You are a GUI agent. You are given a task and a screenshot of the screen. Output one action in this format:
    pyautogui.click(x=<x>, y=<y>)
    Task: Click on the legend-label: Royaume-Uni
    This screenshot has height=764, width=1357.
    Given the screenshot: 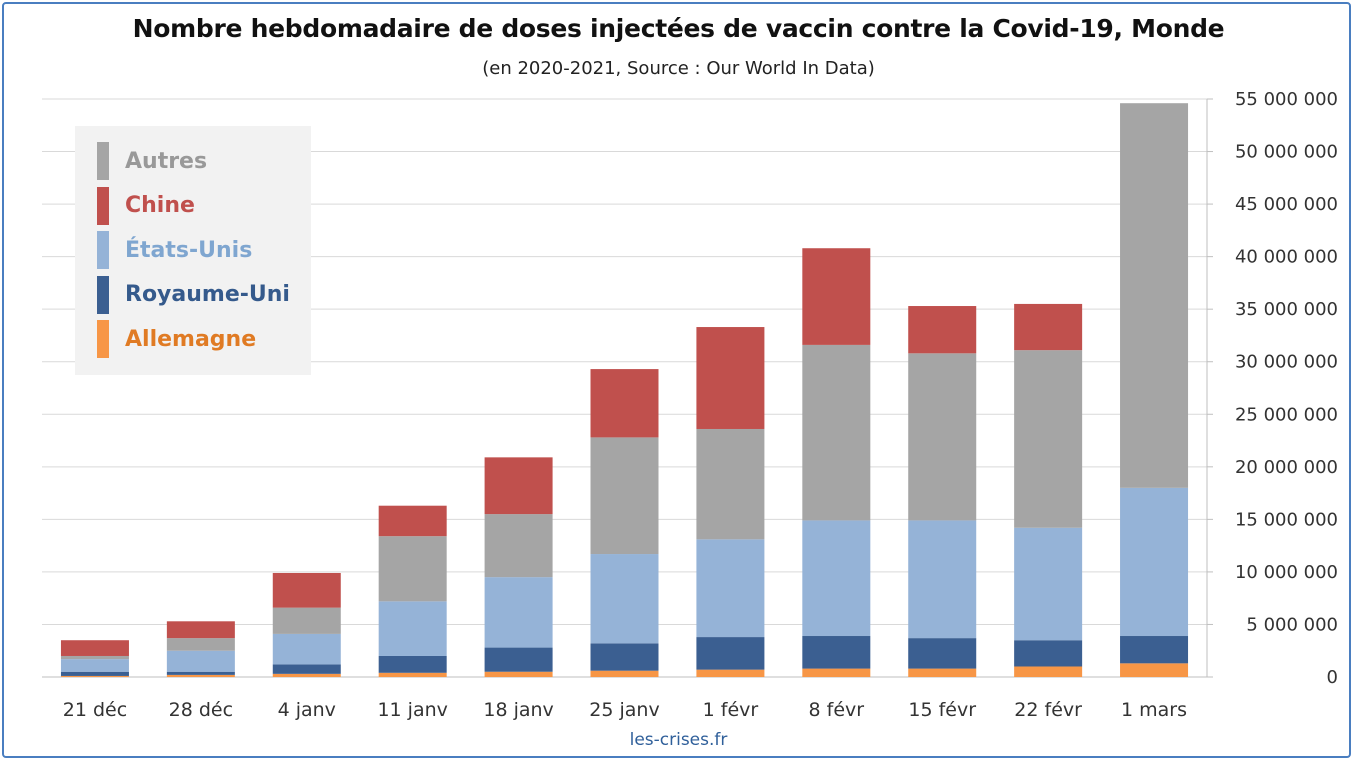 What is the action you would take?
    pyautogui.click(x=207, y=294)
    